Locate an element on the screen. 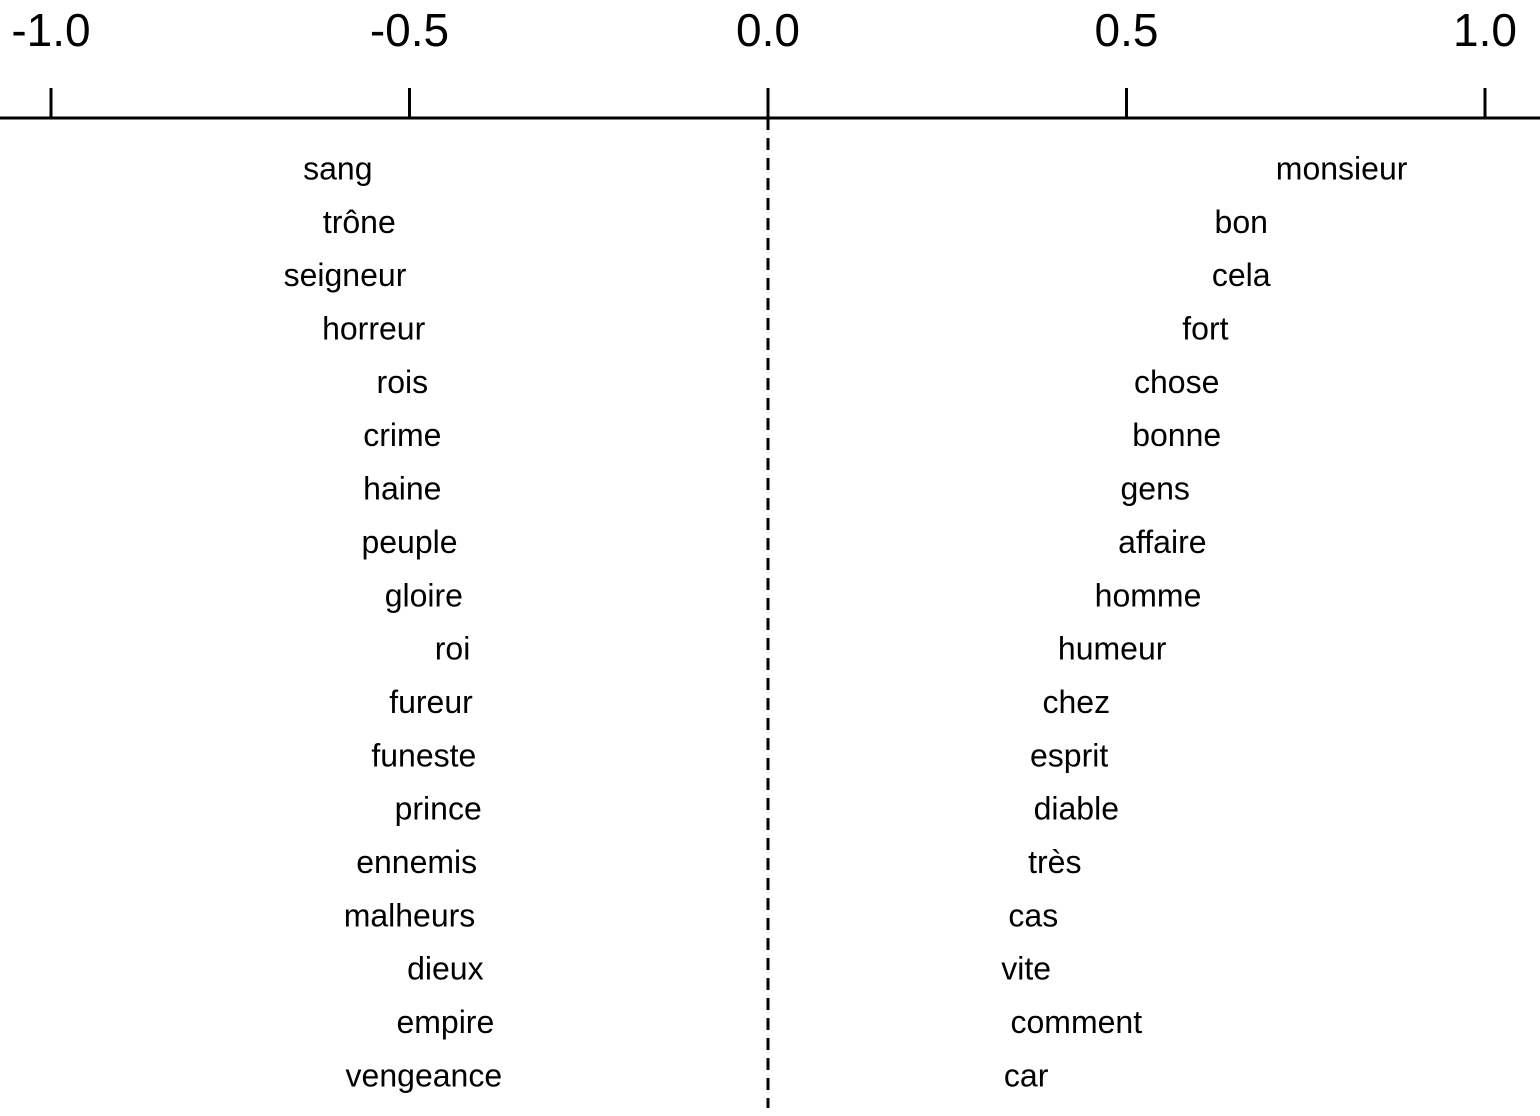 This screenshot has height=1116, width=1540. word-label: gens is located at coordinates (1154, 489).